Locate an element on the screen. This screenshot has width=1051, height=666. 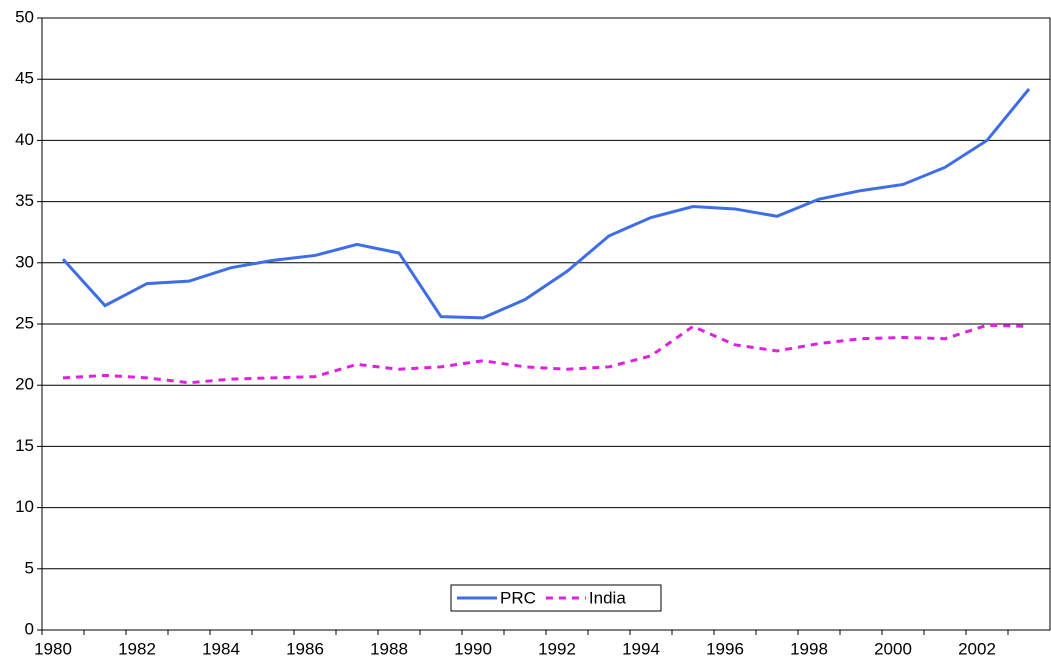
x-tick-label: 1990 is located at coordinates (473, 648).